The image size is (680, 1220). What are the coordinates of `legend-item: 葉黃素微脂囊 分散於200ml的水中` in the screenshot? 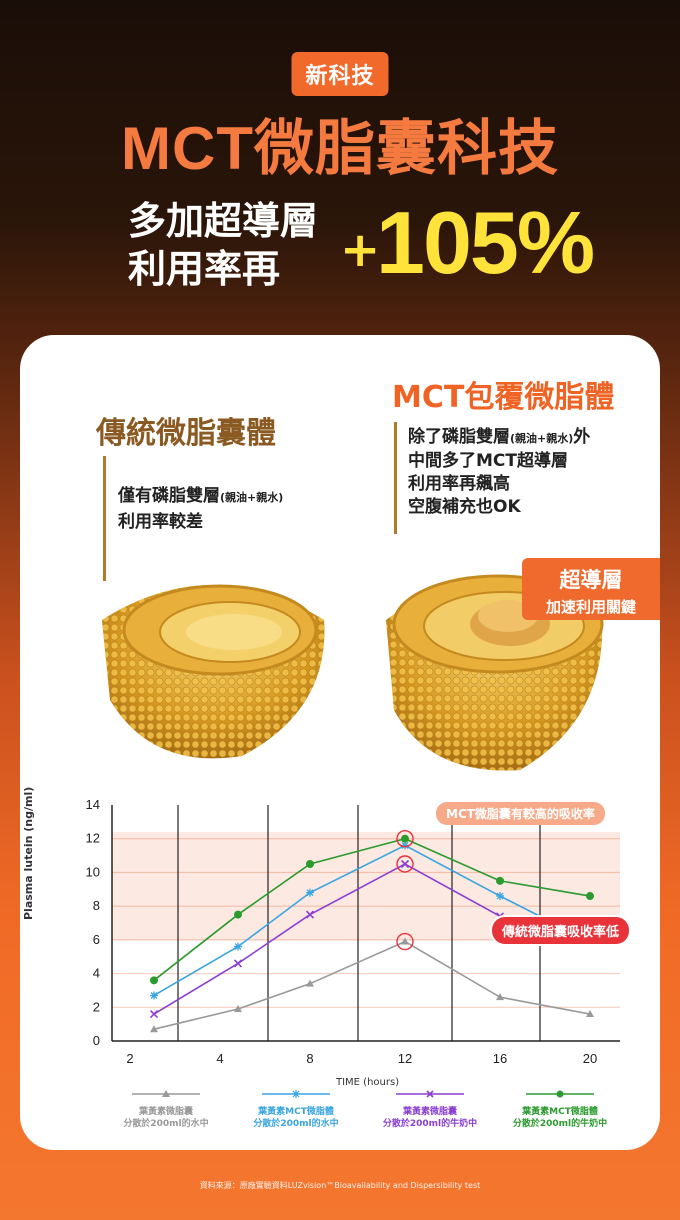 It's located at (166, 1109).